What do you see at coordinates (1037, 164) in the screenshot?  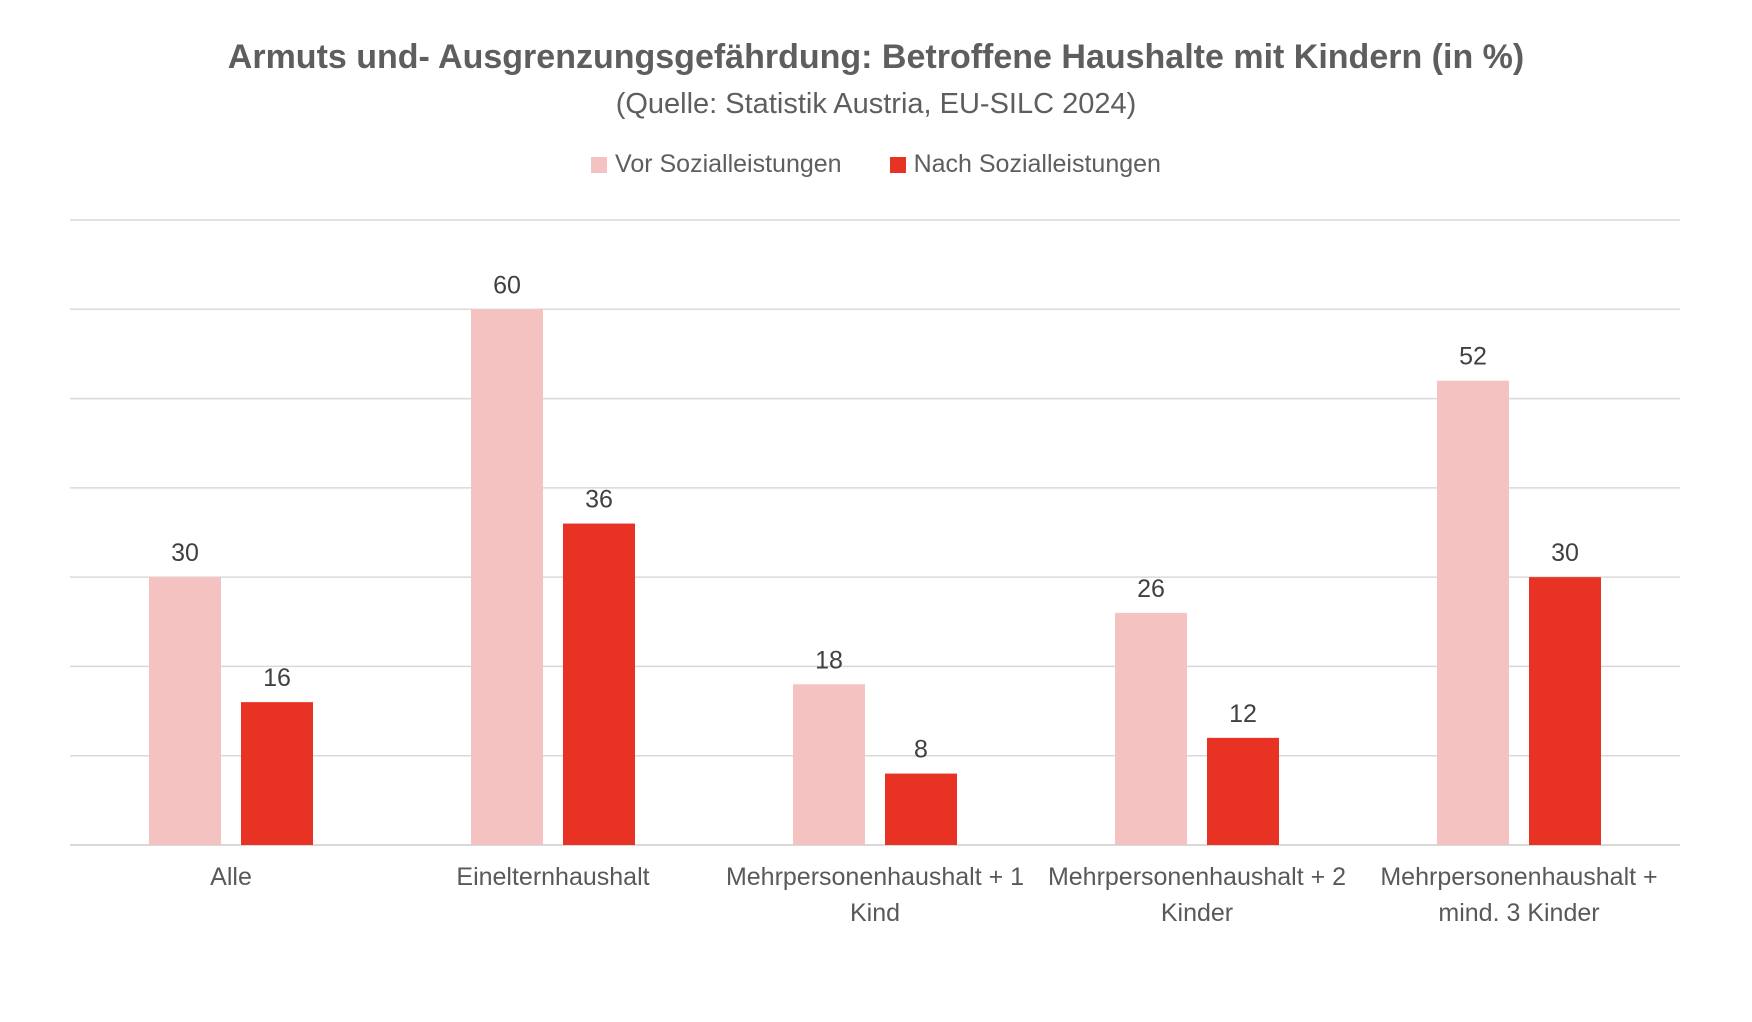 I see `legend-label-nach-sozialleistungen: Nach Sozialleistungen` at bounding box center [1037, 164].